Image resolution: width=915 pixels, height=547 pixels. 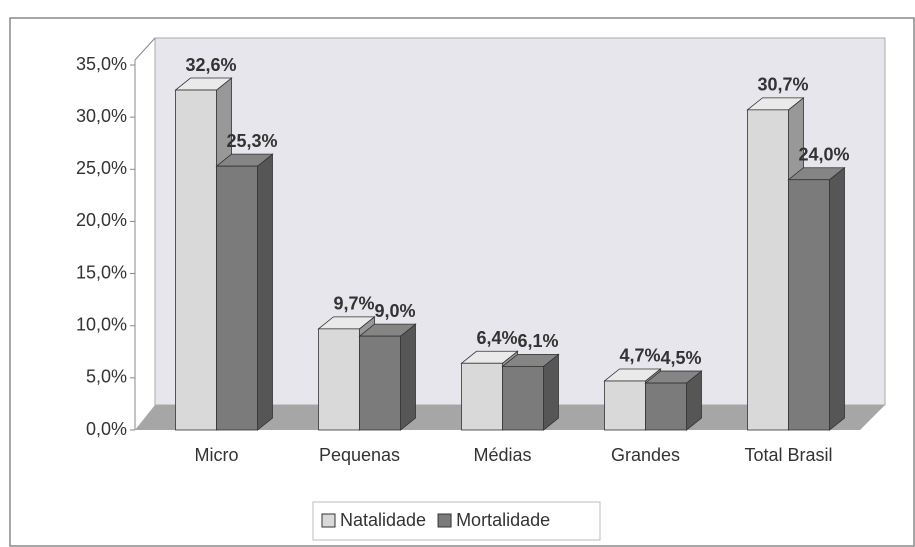 What do you see at coordinates (383, 520) in the screenshot?
I see `legend-label: Natalidade` at bounding box center [383, 520].